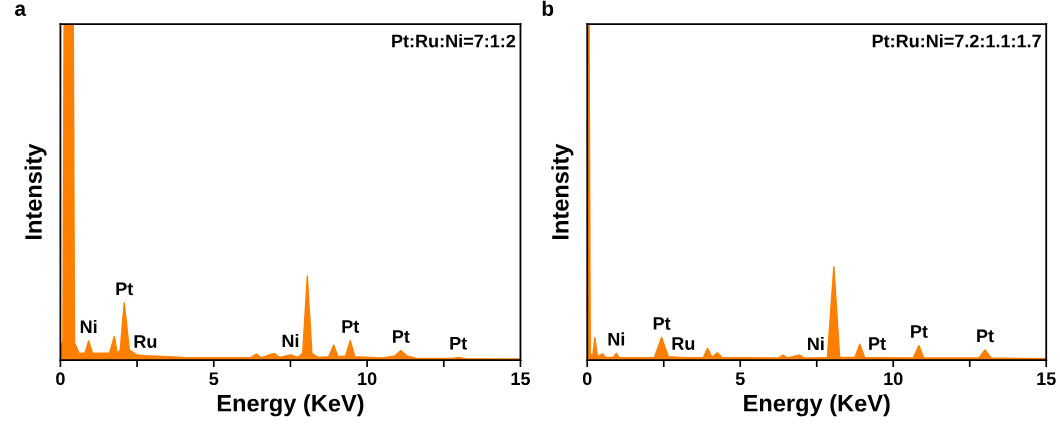  What do you see at coordinates (548, 8) in the screenshot?
I see `chart-title: b` at bounding box center [548, 8].